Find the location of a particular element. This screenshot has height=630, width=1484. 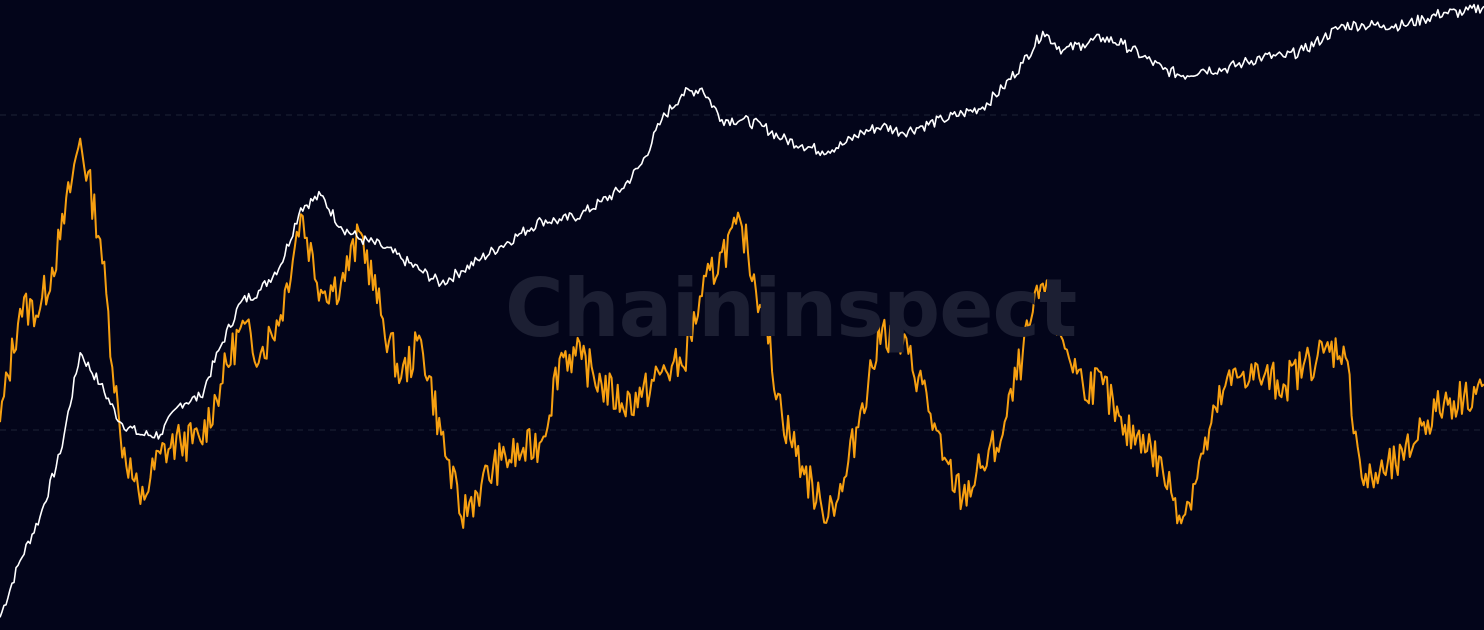

watermark-logo: Chaininspect is located at coordinates (791, 308).